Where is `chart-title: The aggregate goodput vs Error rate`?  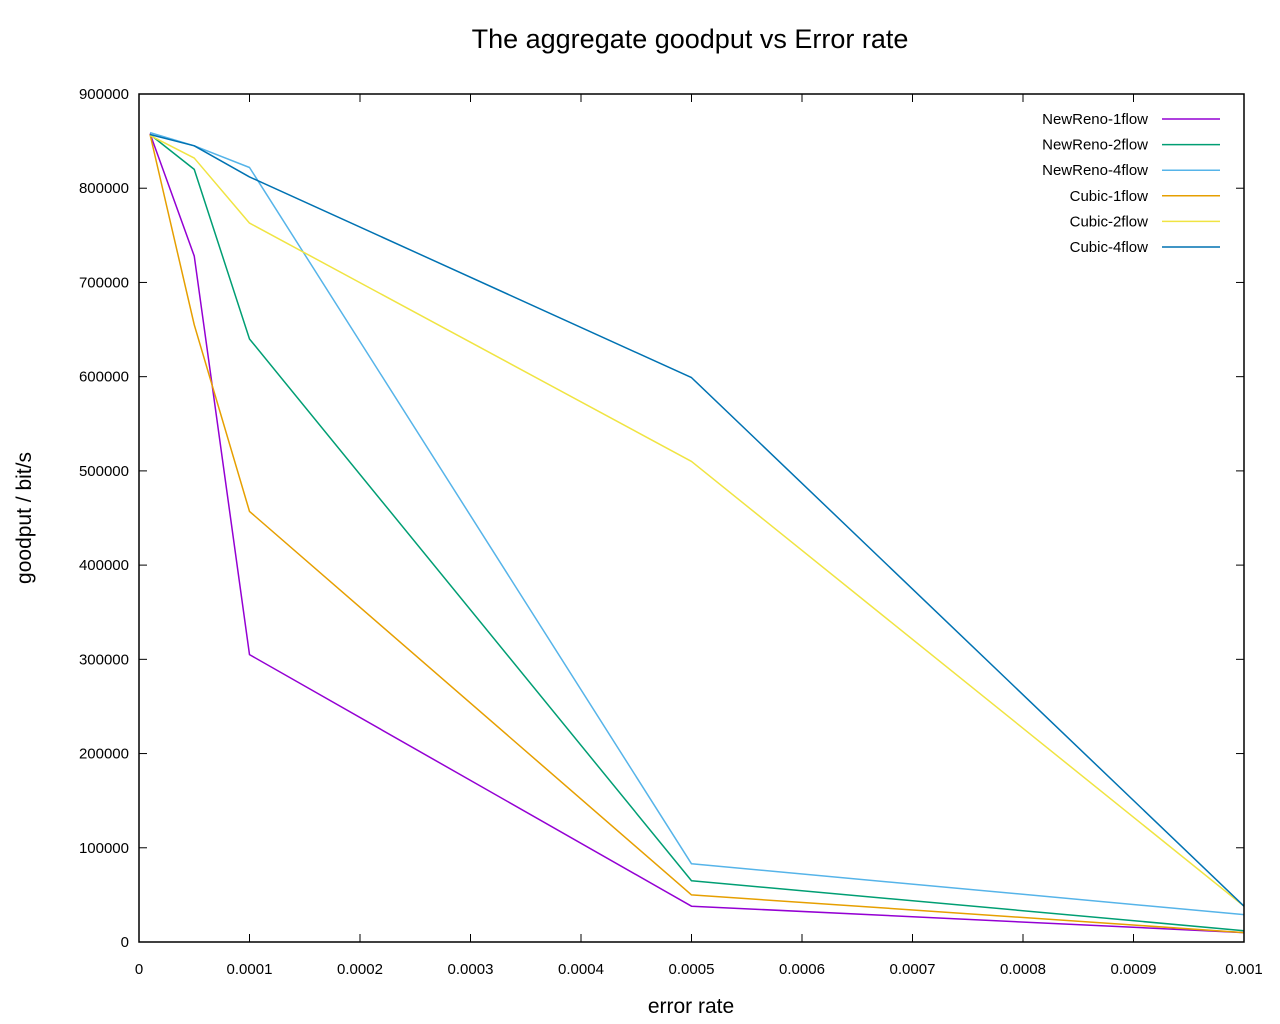
chart-title: The aggregate goodput vs Error rate is located at coordinates (690, 39).